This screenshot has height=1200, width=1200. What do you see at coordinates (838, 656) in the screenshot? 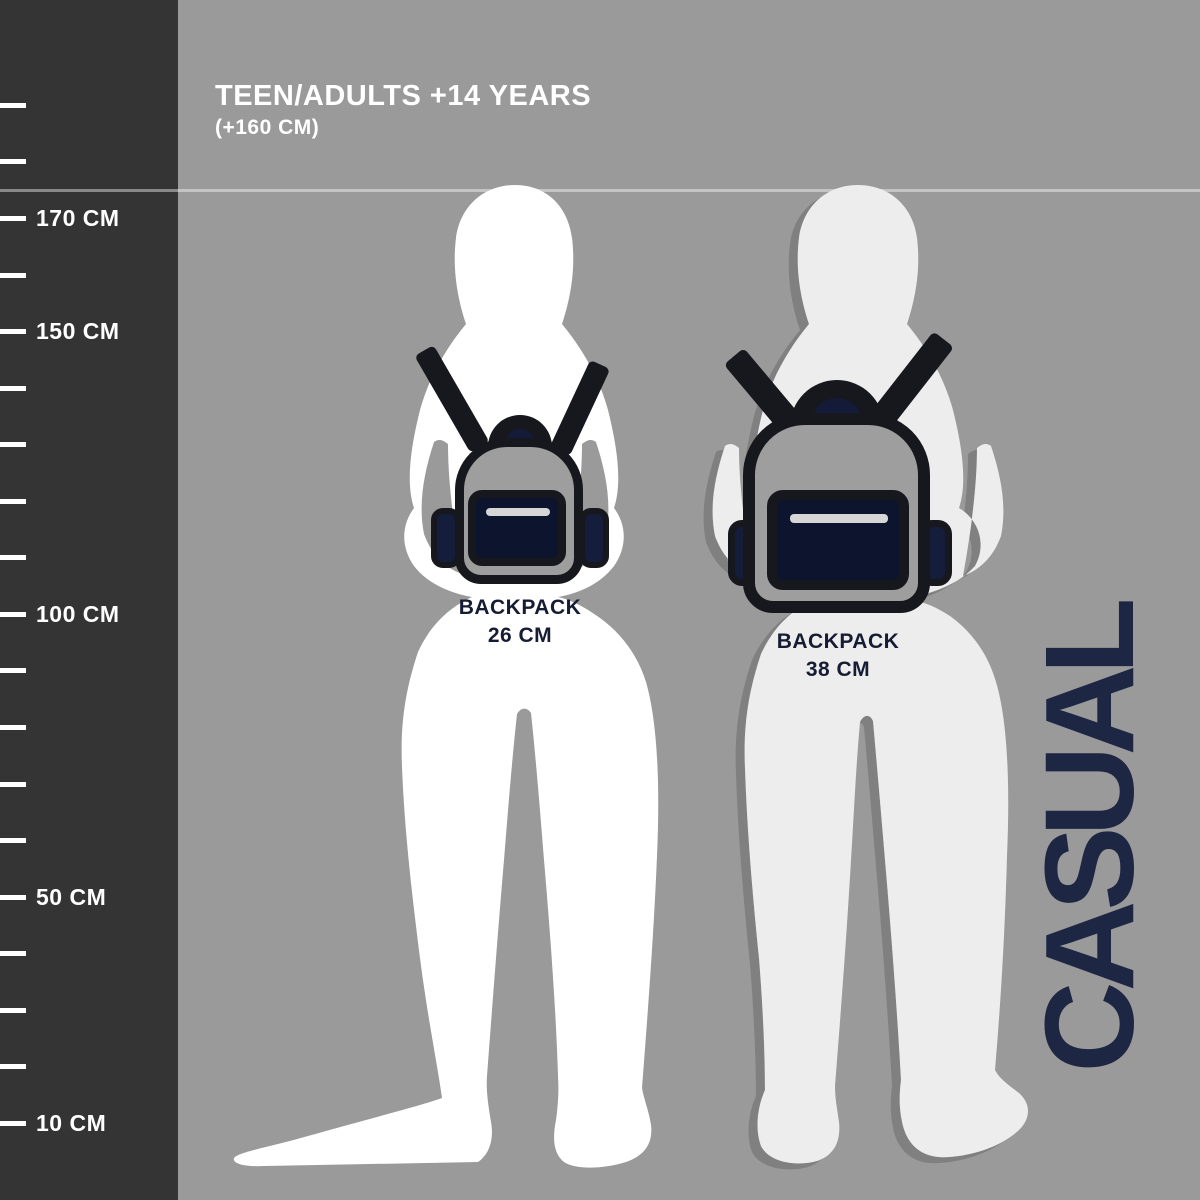
I see `backpack-38cm-label: BACKPACK 38 CM` at bounding box center [838, 656].